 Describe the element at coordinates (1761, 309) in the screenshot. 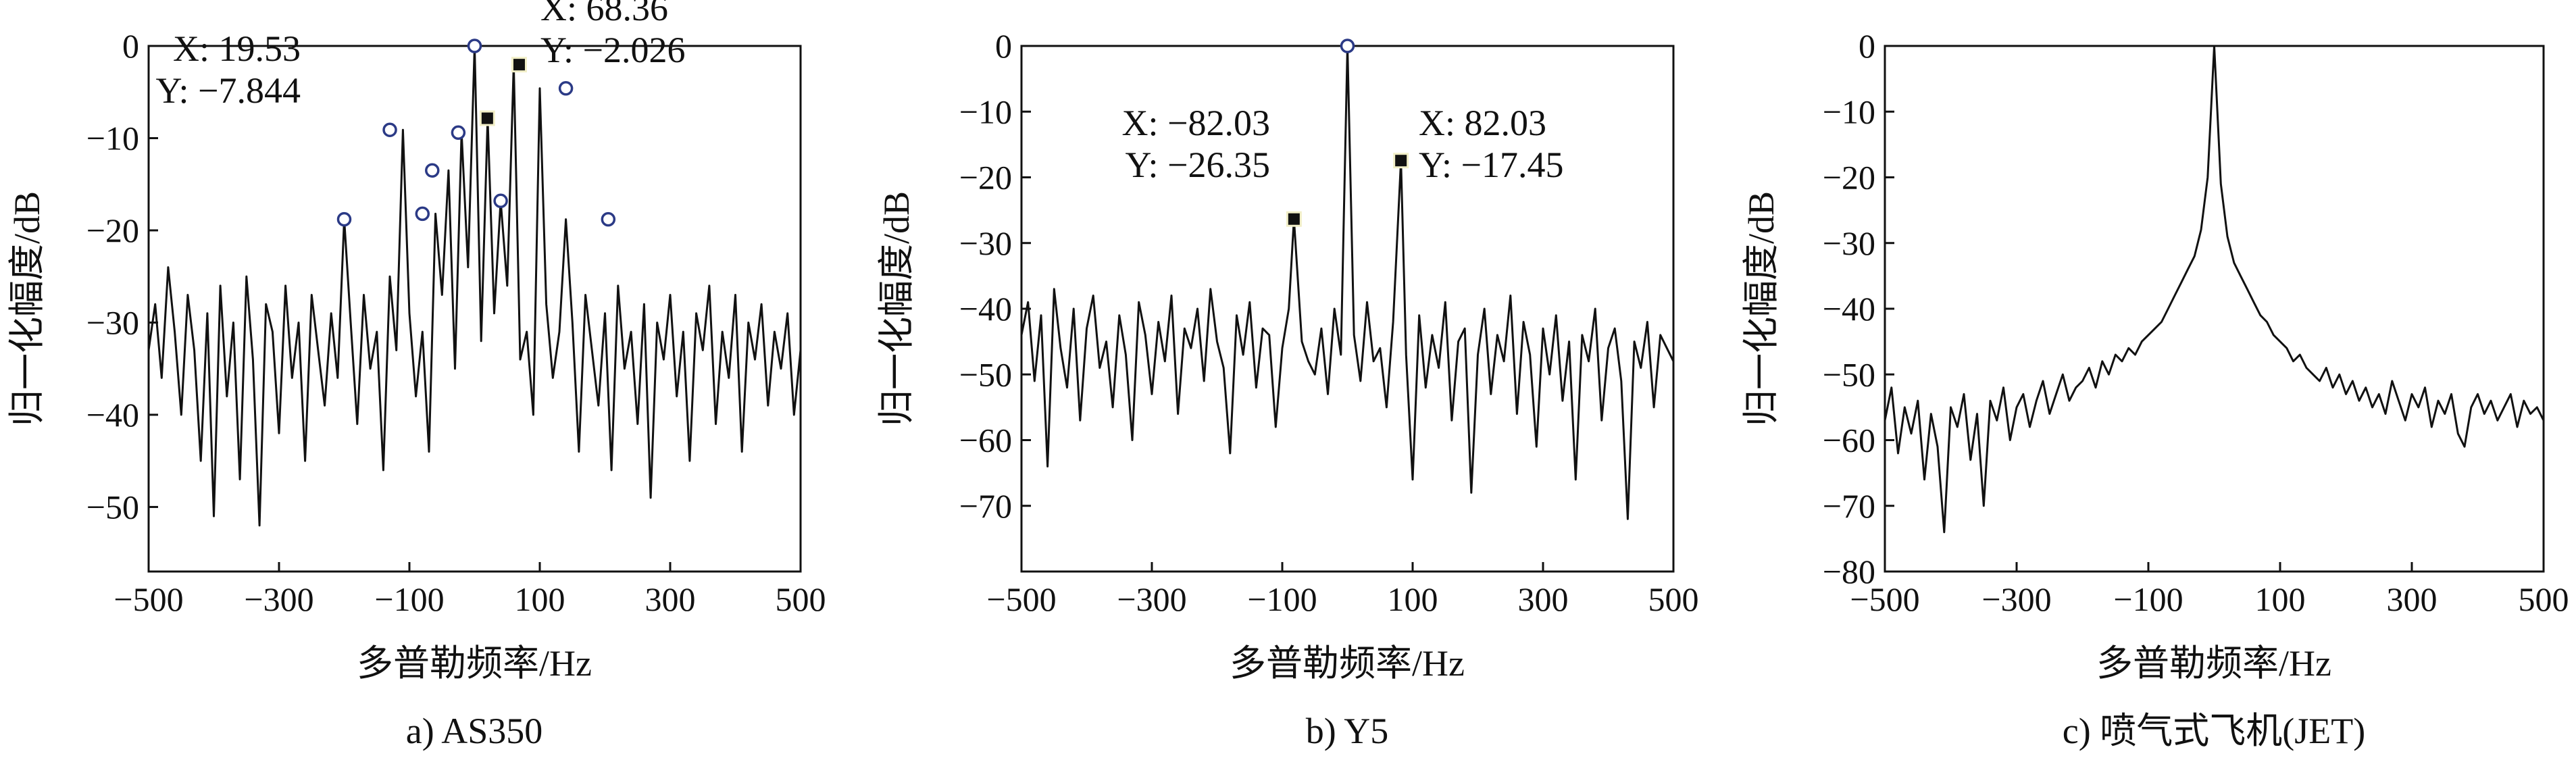

I see `y-axis-title-c: 归一化幅度/dB` at that location.